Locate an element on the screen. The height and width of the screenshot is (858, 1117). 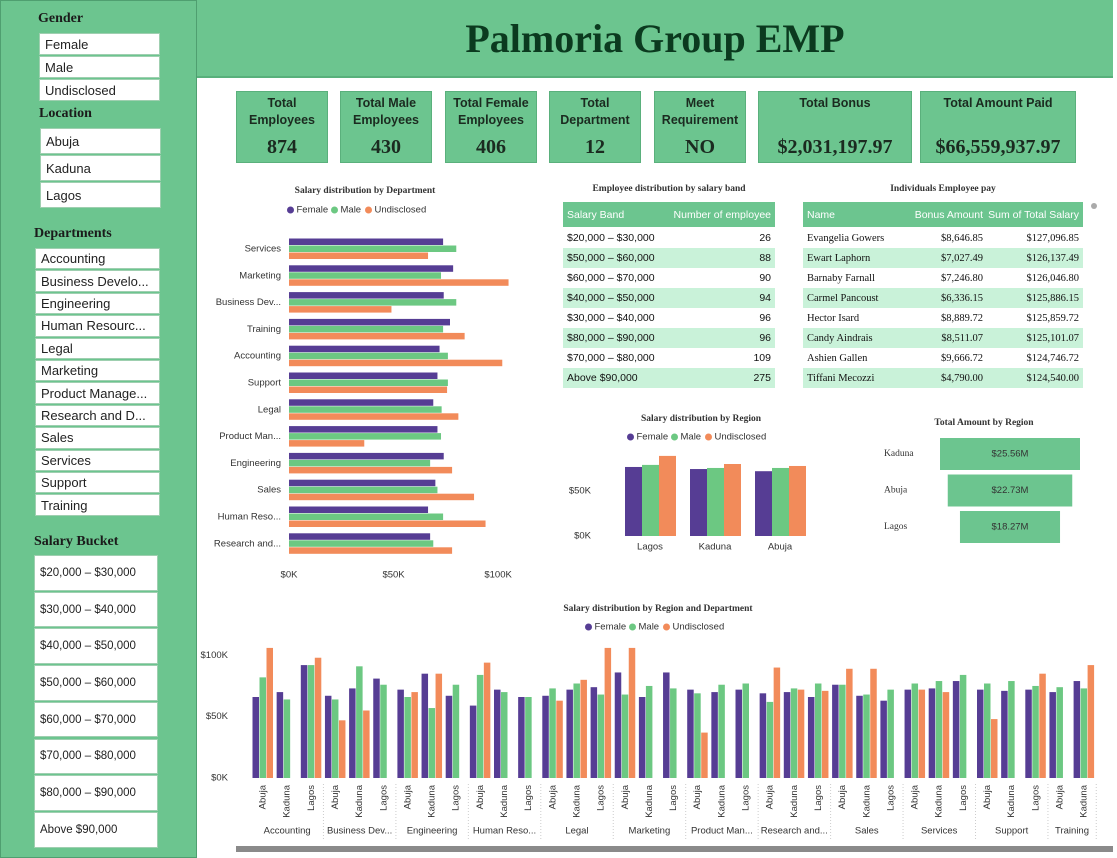
slicer-item: Legal is located at coordinates (97, 348).